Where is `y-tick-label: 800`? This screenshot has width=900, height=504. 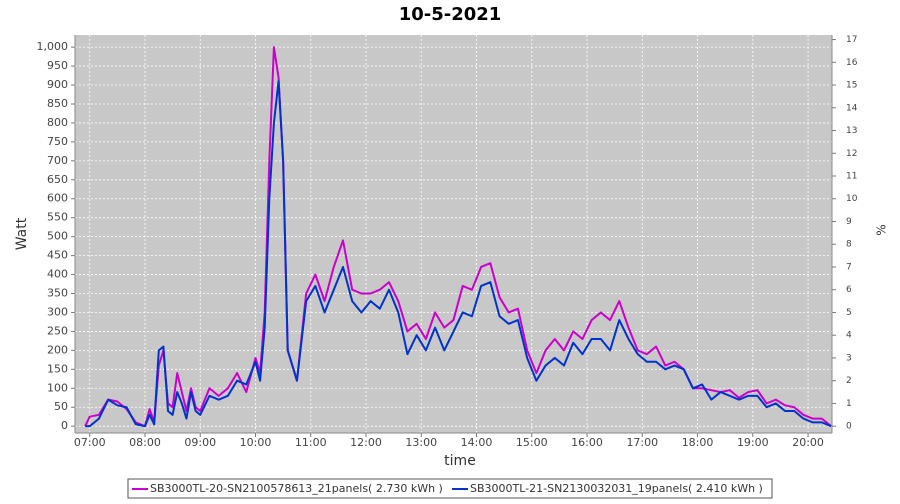
y-tick-label: 800 is located at coordinates (57, 122).